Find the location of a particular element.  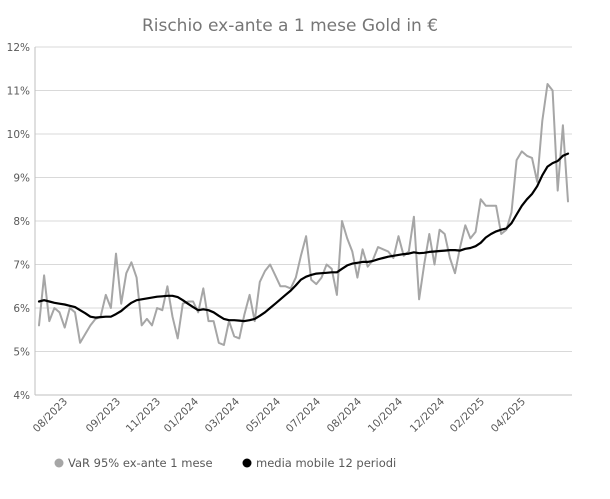

y-tick-label: 10% is located at coordinates (18, 135).